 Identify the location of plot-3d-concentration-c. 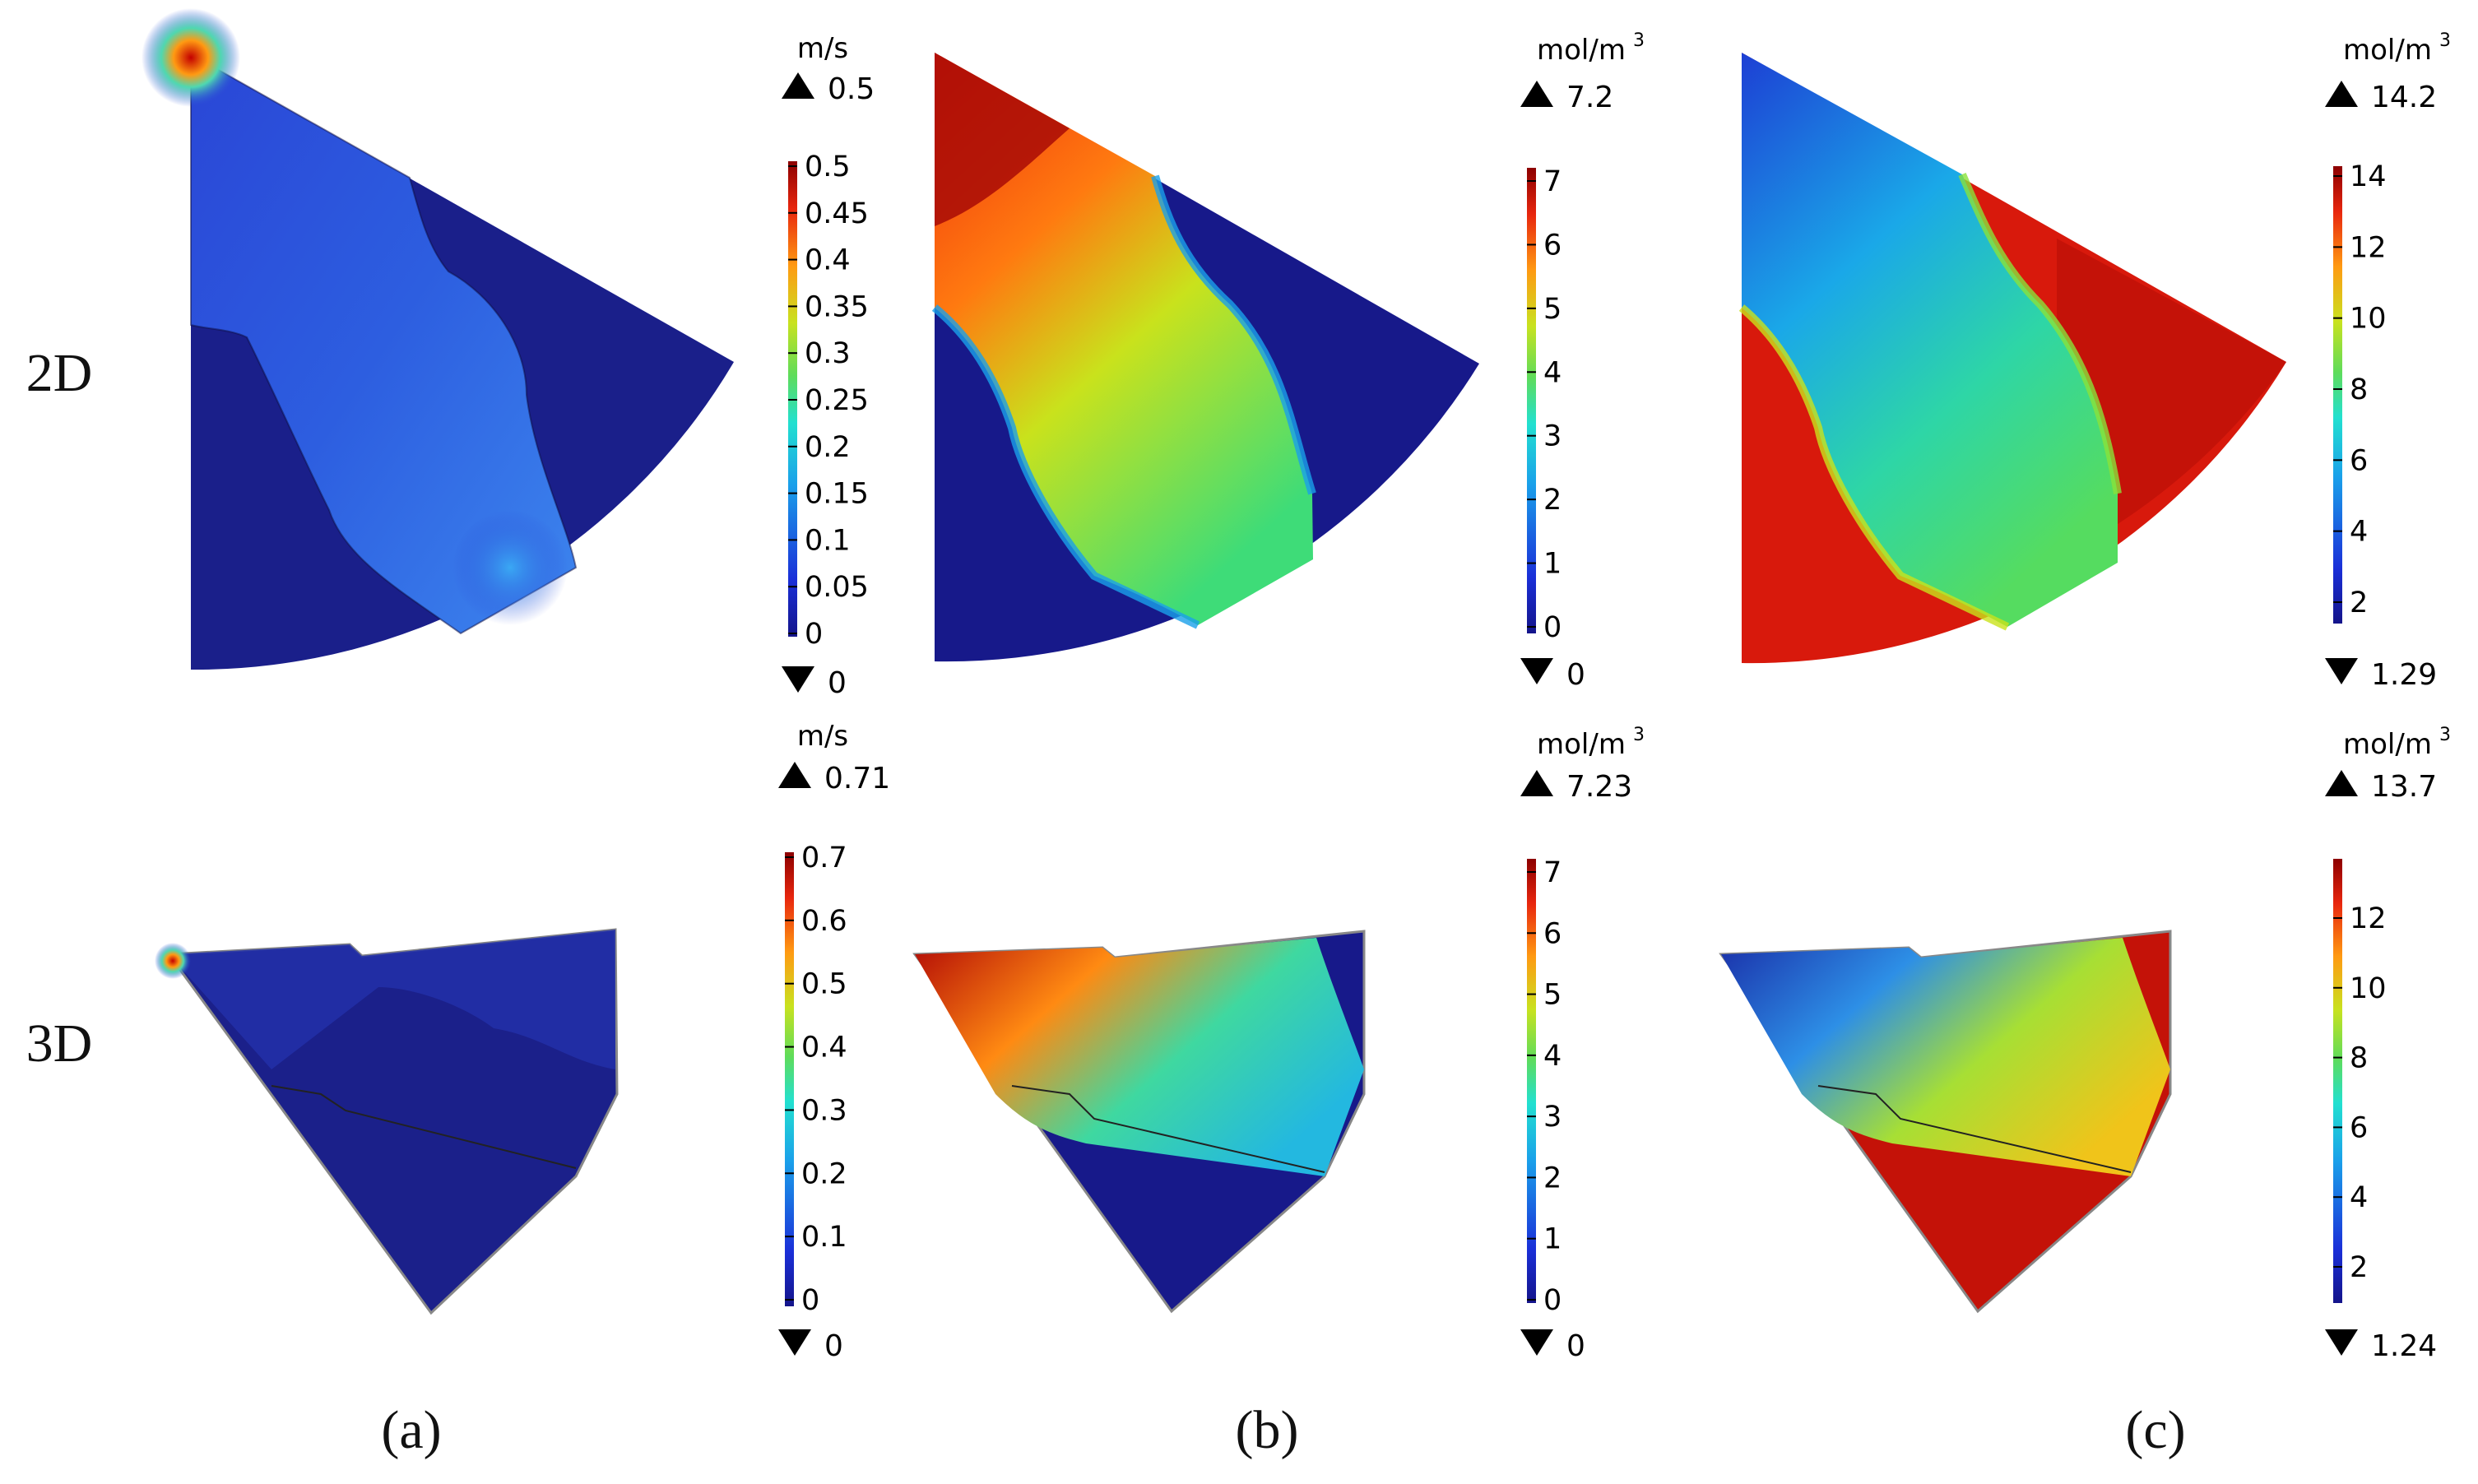
(1945, 1122).